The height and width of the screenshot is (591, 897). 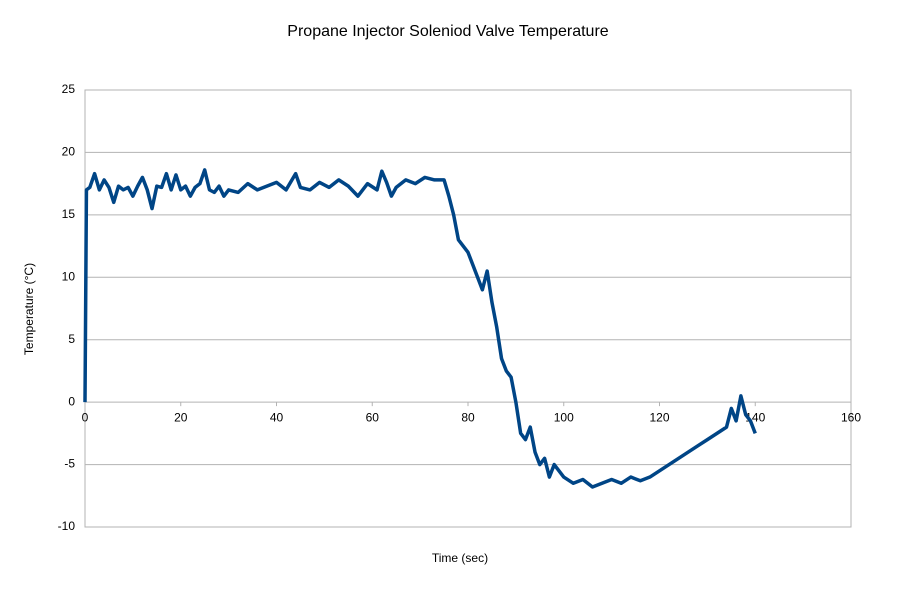 I want to click on x-tick-label: 80, so click(x=468, y=417).